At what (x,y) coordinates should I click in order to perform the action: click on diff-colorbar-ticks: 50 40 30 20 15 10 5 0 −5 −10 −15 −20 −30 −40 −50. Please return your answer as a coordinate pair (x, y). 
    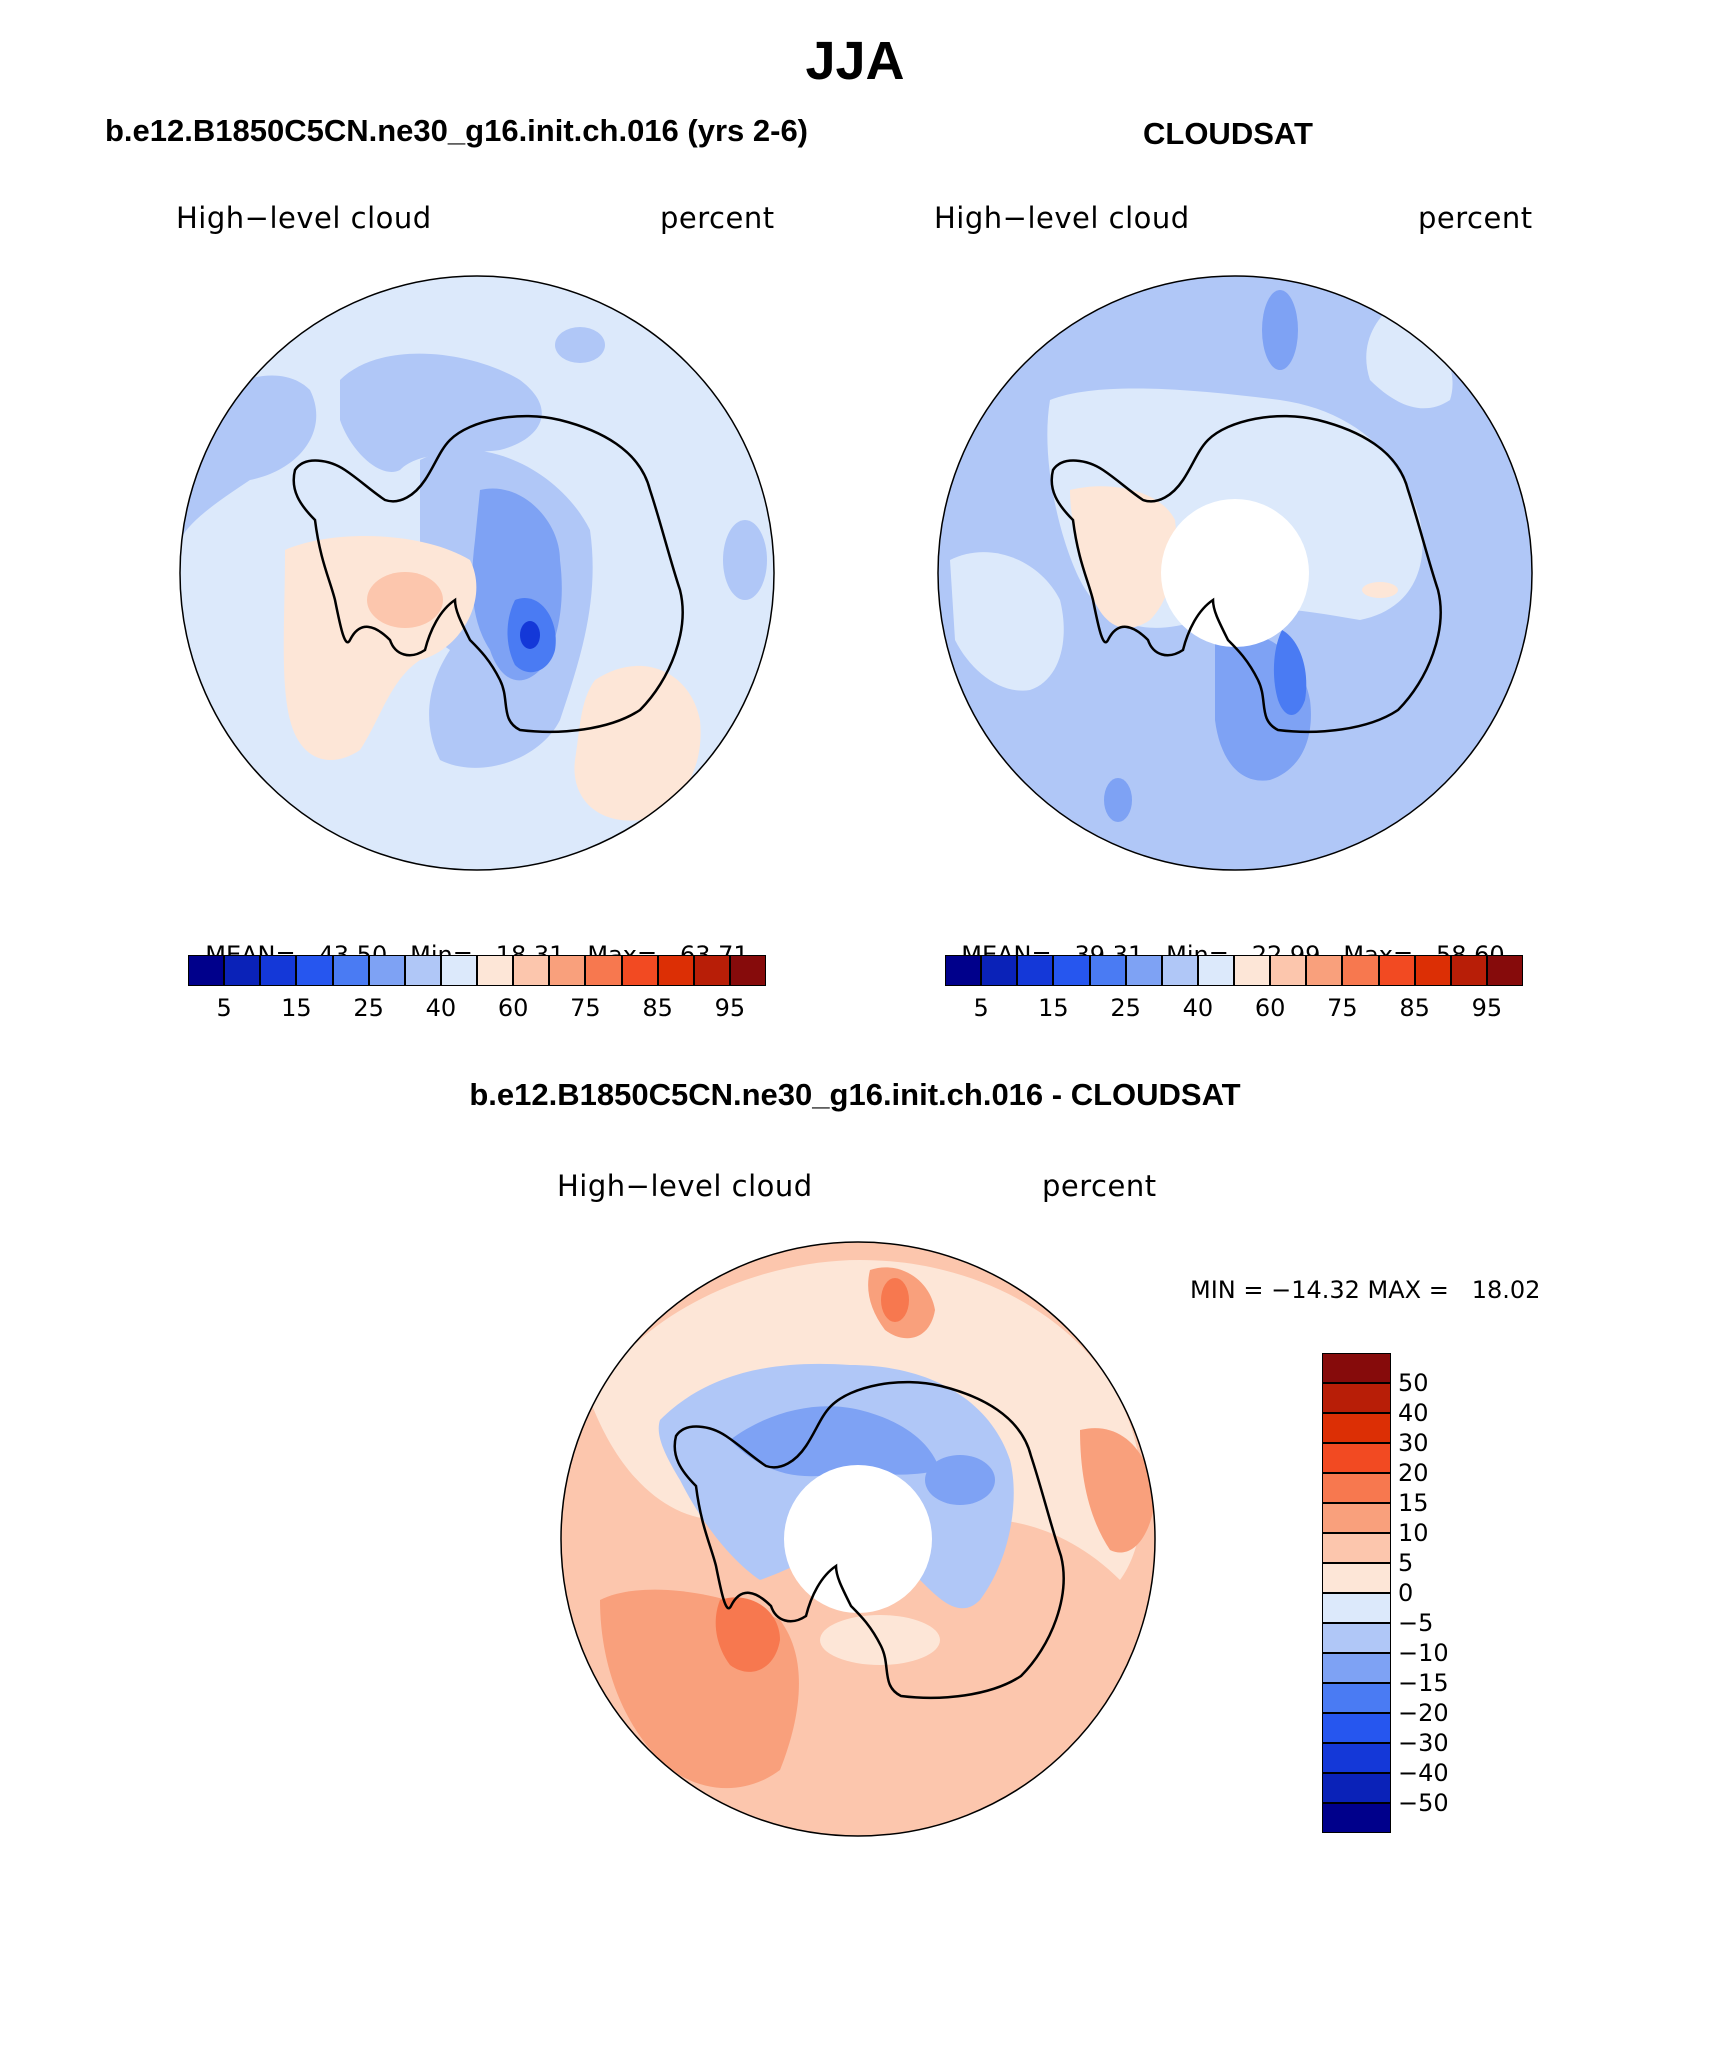
    Looking at the image, I should click on (1438, 1593).